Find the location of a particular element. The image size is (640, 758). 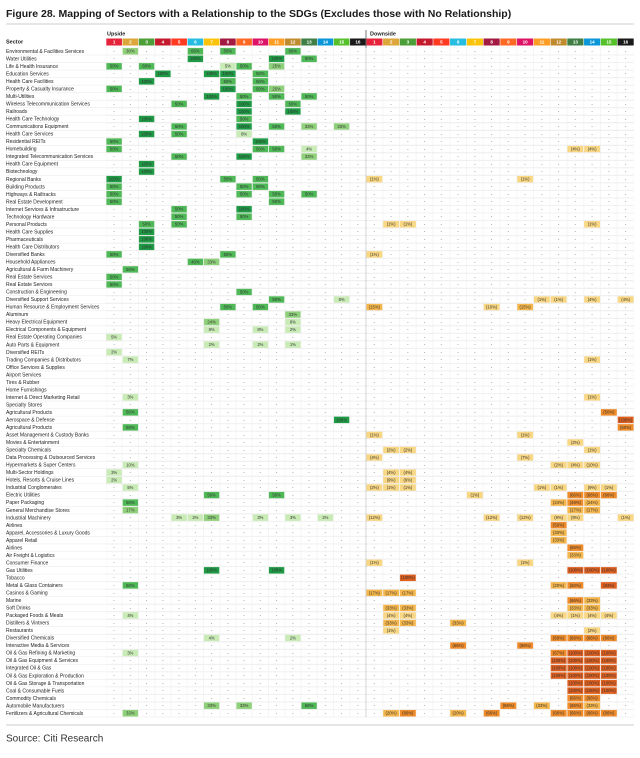

cell-value: 24% is located at coordinates (211, 321).